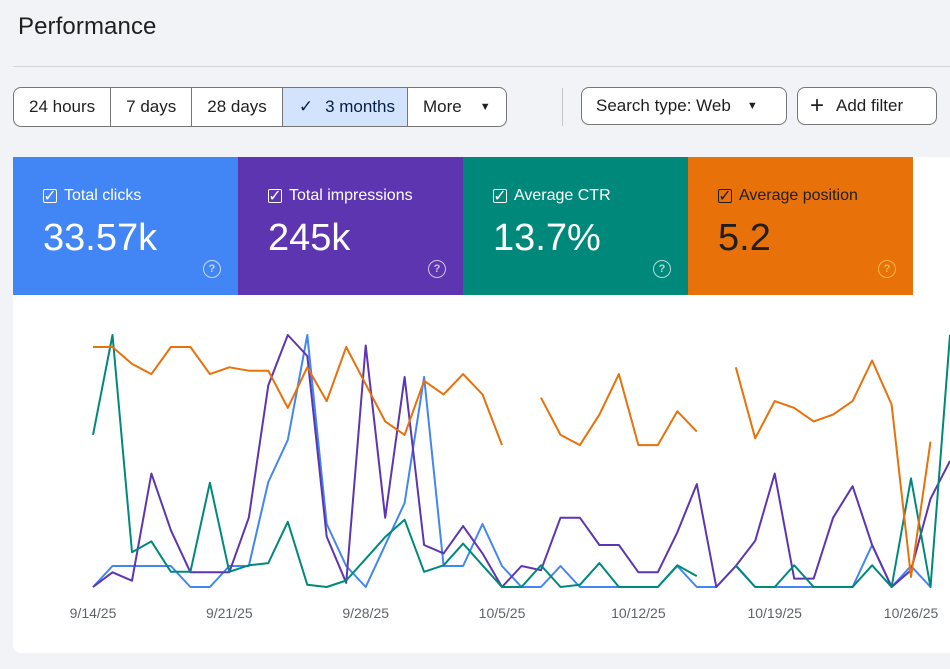 This screenshot has height=669, width=950. What do you see at coordinates (817, 105) in the screenshot?
I see `plus-icon: +` at bounding box center [817, 105].